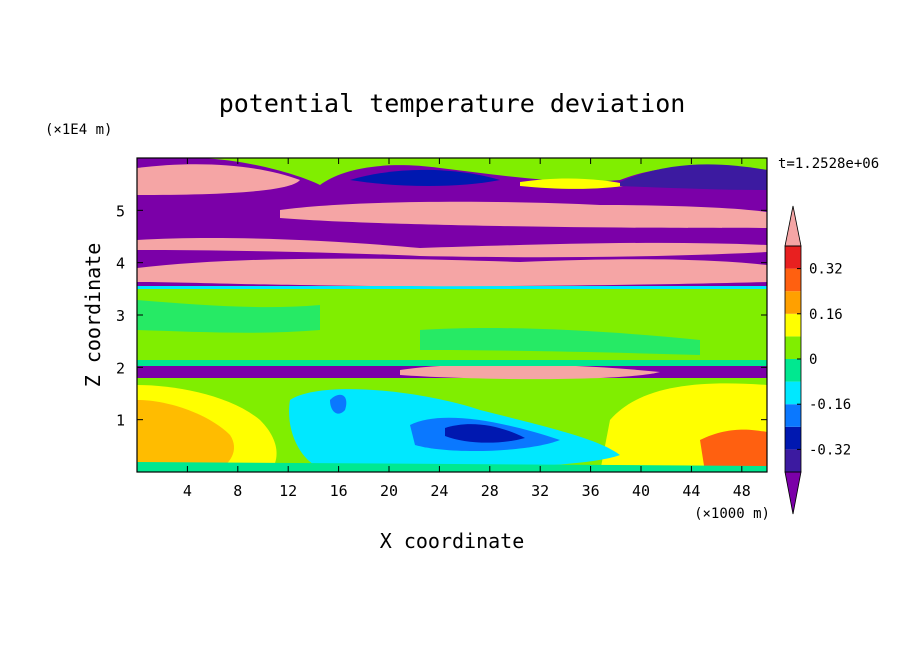  What do you see at coordinates (425, 177) in the screenshot?
I see `field-upper-cold-patch` at bounding box center [425, 177].